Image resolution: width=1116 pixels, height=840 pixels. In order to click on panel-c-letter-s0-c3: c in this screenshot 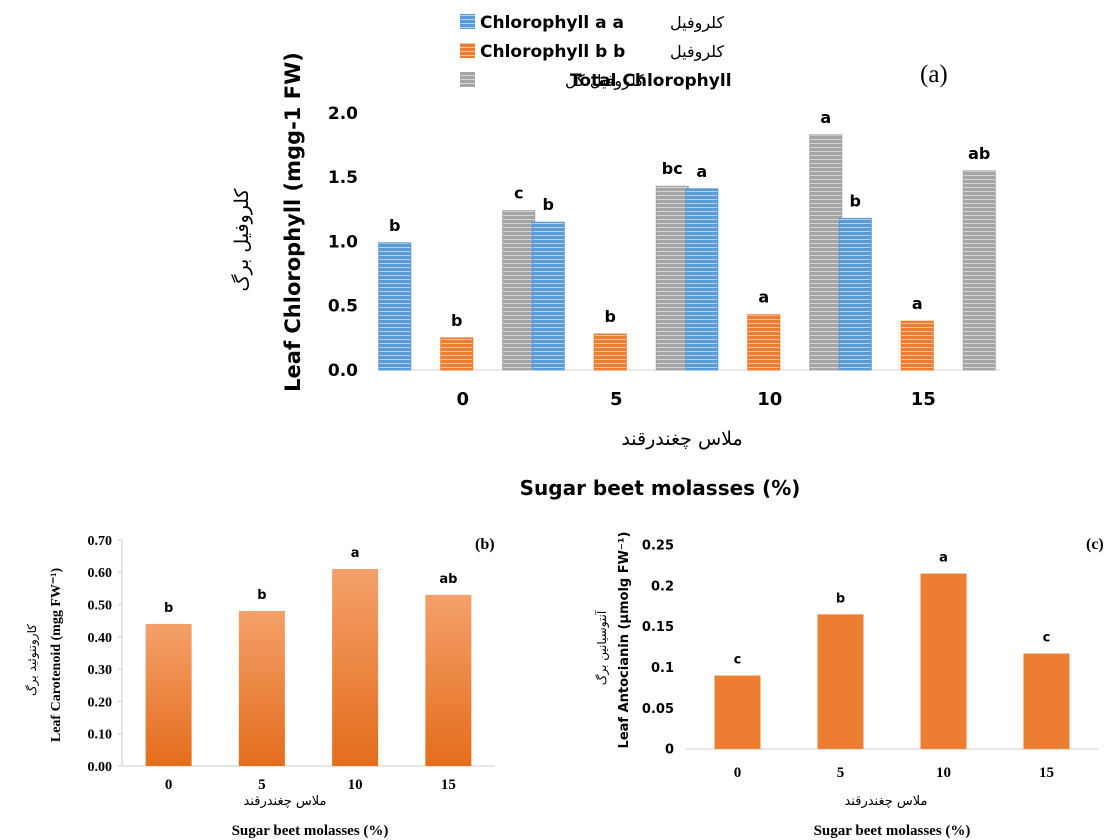, I will do `click(1047, 638)`.